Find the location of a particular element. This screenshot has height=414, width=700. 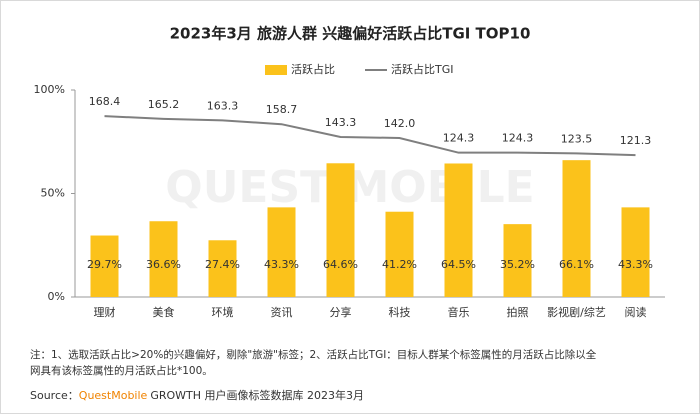

line-label: 165.2 is located at coordinates (164, 104).